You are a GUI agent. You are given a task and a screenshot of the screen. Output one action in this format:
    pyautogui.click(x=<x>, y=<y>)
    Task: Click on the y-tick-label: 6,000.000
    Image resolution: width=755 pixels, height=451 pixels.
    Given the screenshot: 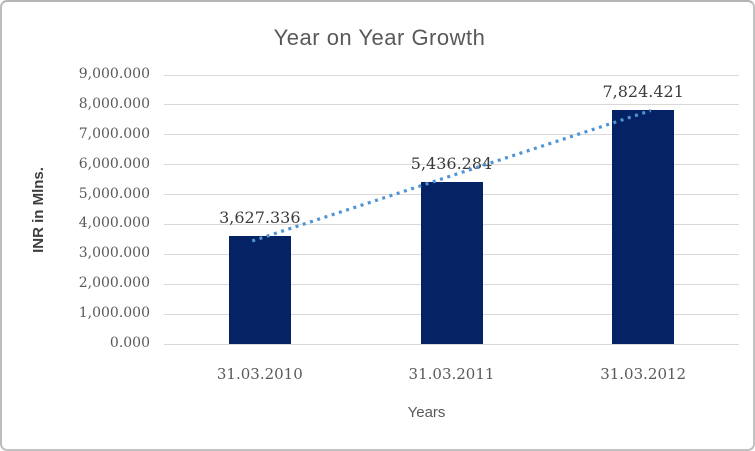 What is the action you would take?
    pyautogui.click(x=114, y=163)
    